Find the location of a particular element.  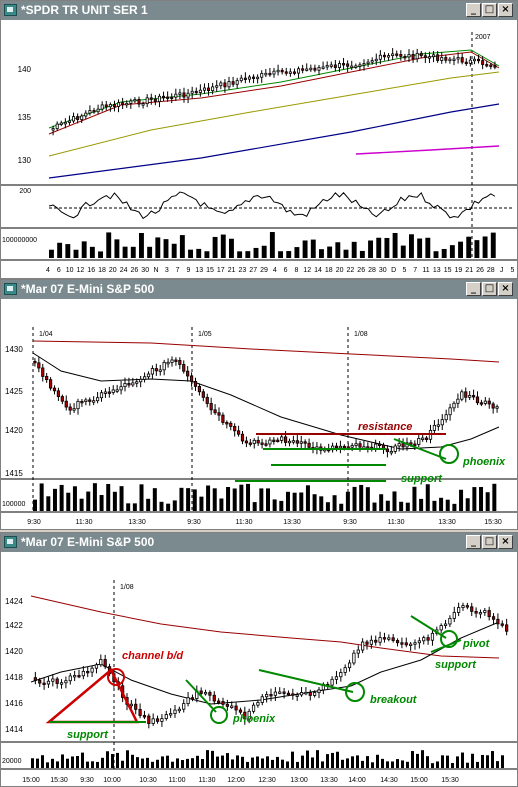

time-label: 14:30 is located at coordinates (389, 780).